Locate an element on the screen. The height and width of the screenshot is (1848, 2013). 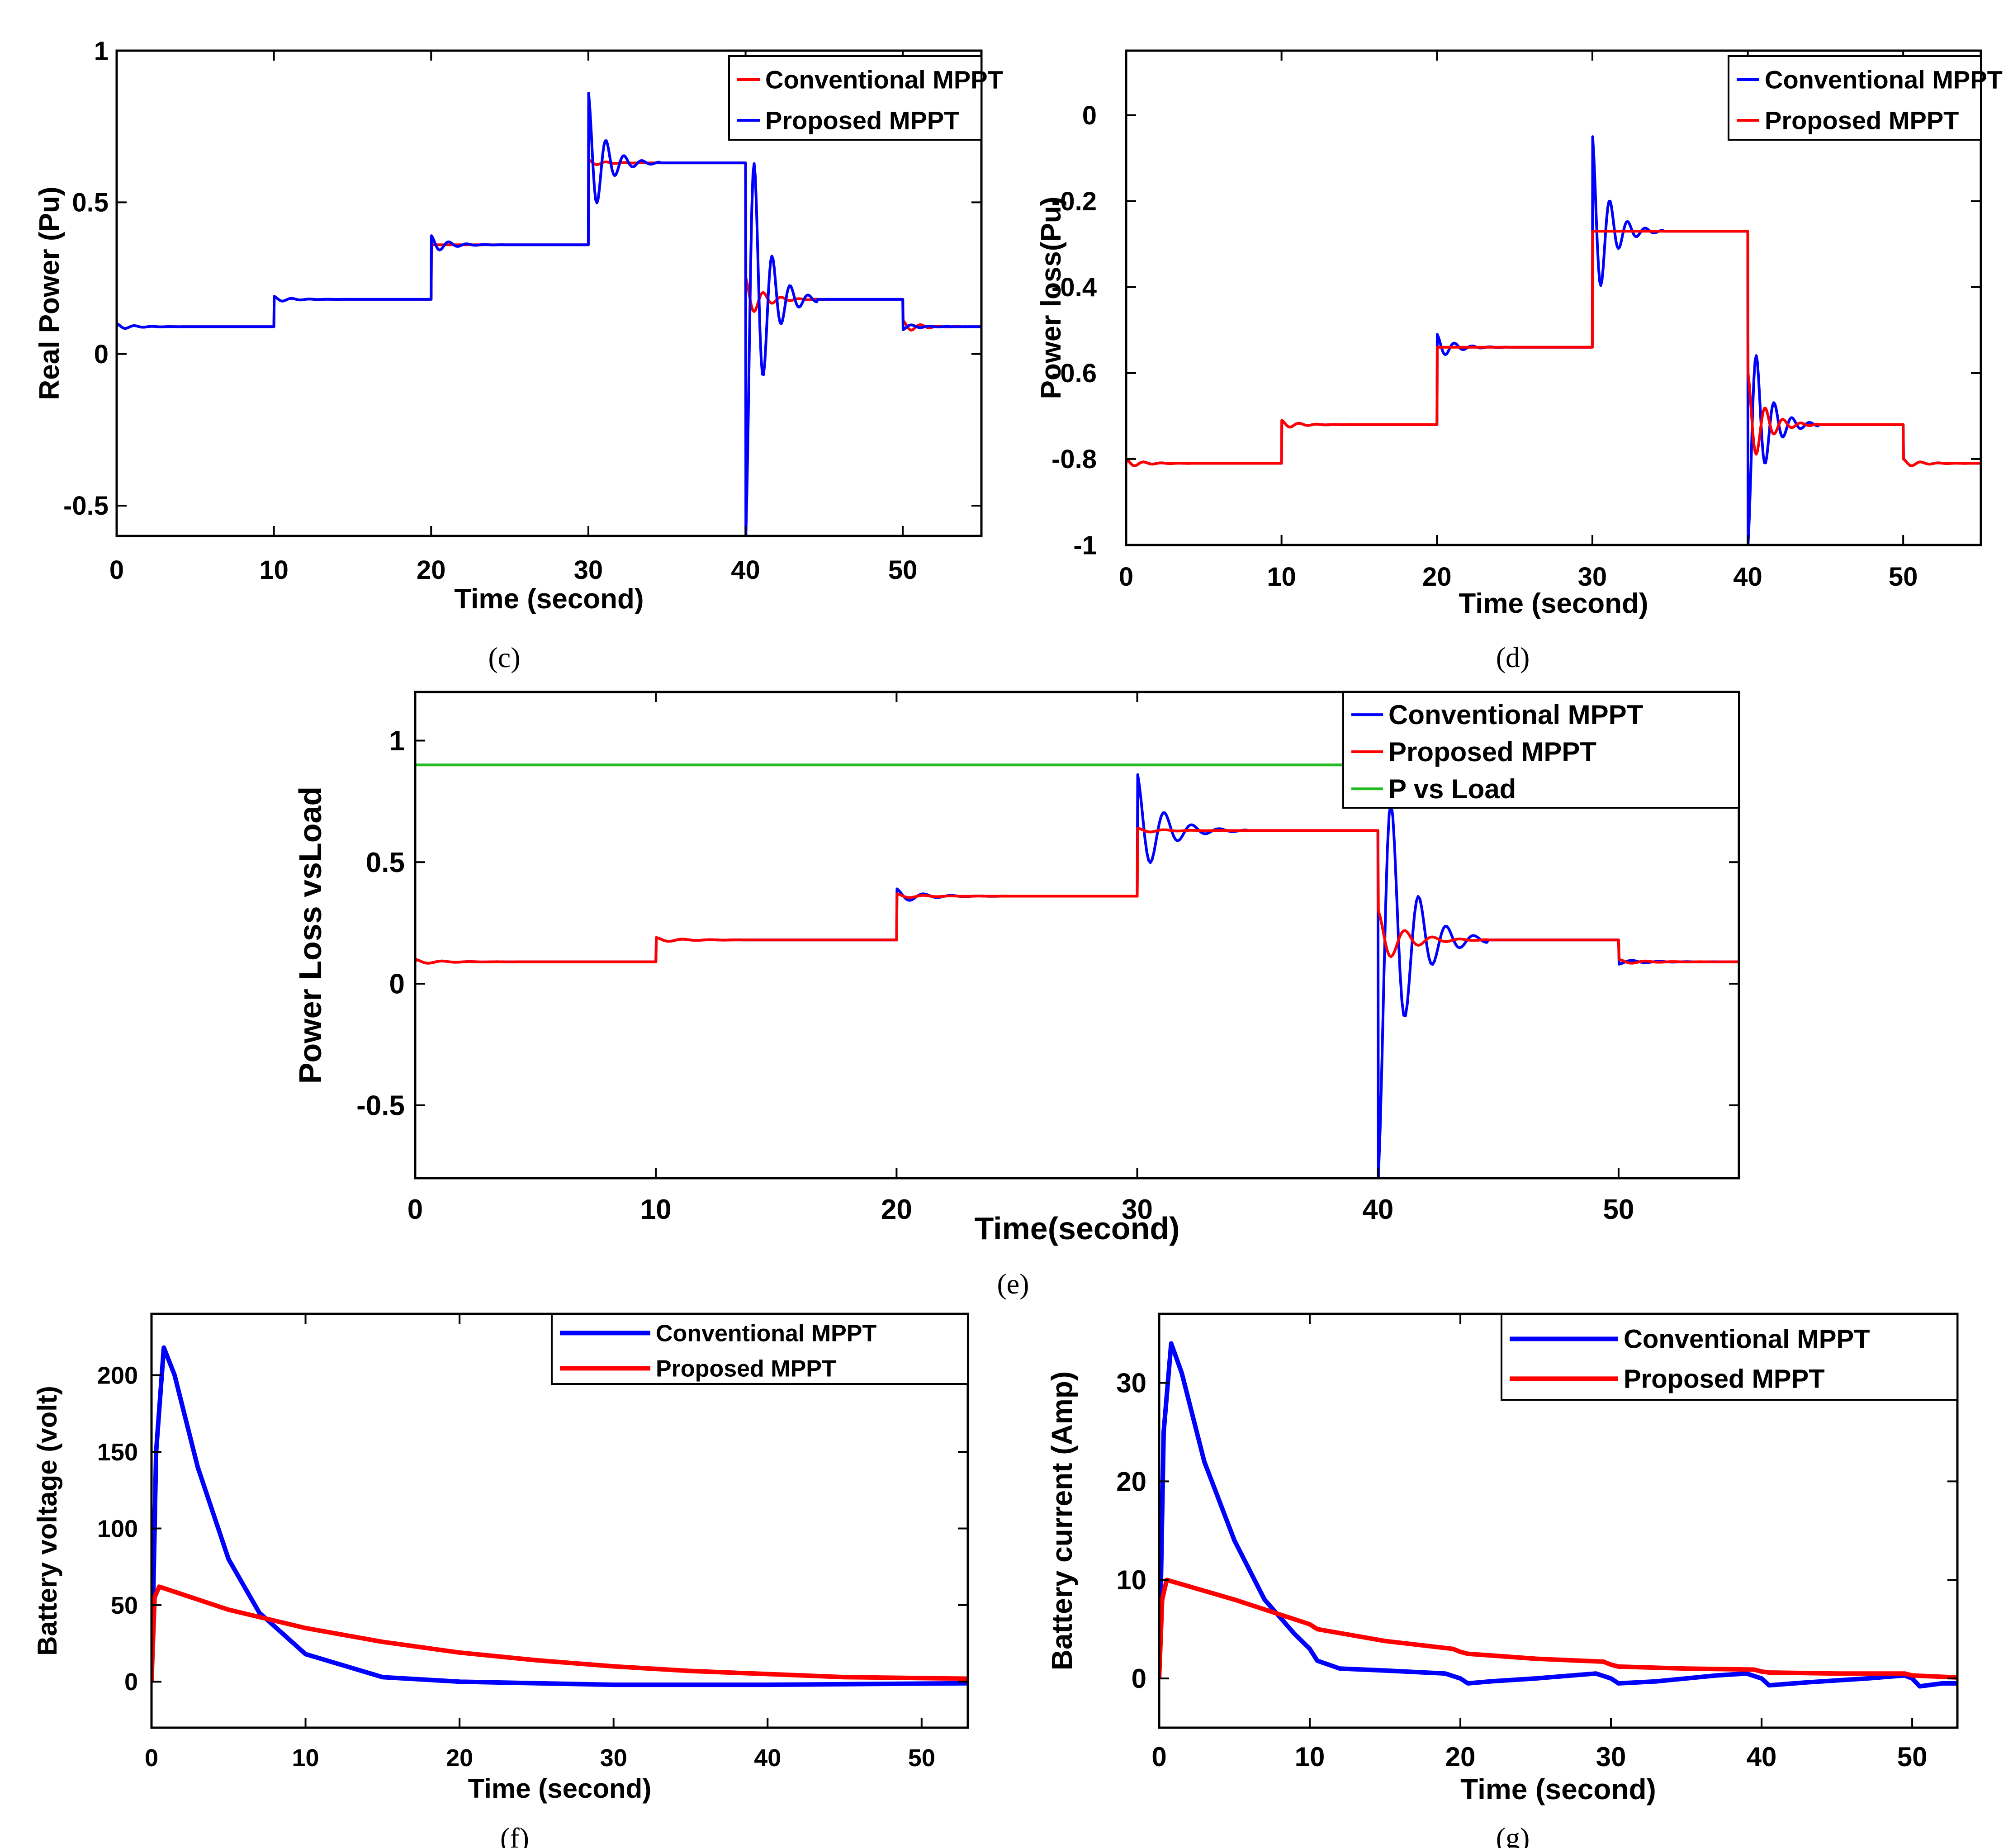
panel-caption: (f) is located at coordinates (514, 1835).